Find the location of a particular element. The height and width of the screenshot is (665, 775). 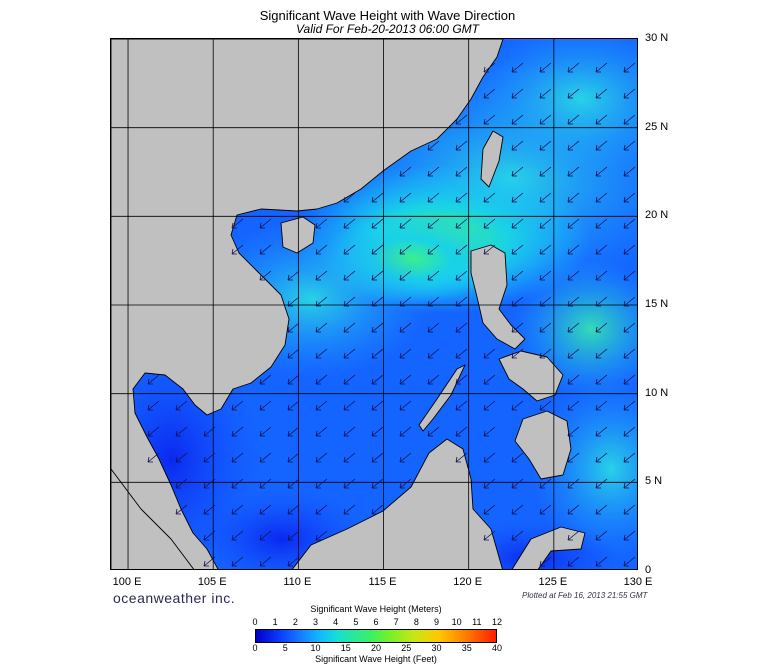

longitude-label: 105 E is located at coordinates (212, 582).